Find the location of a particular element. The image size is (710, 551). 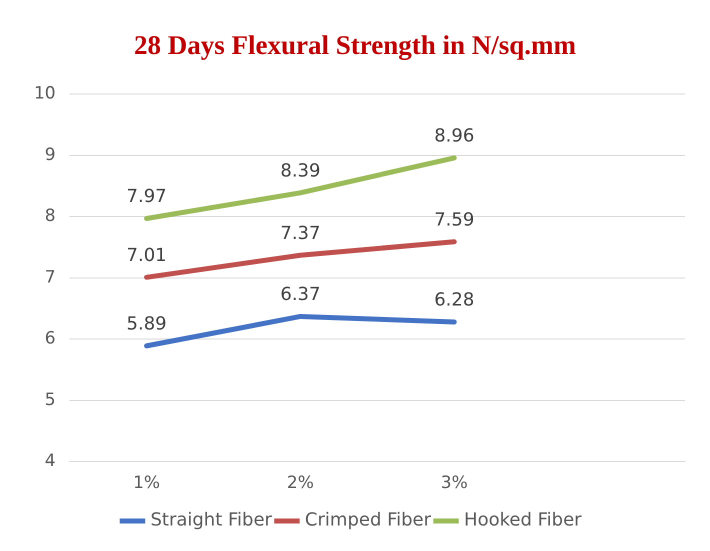

data-label: 7.97 is located at coordinates (146, 197).